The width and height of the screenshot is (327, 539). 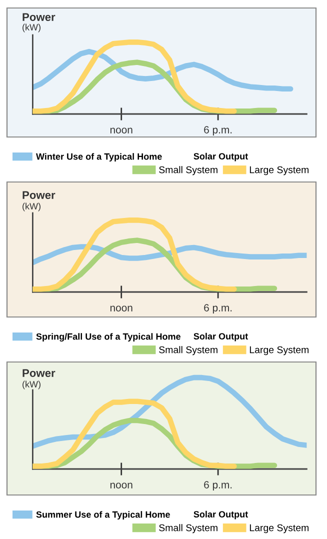 I want to click on legend-label: Summer Use of a Typical Home, so click(x=103, y=515).